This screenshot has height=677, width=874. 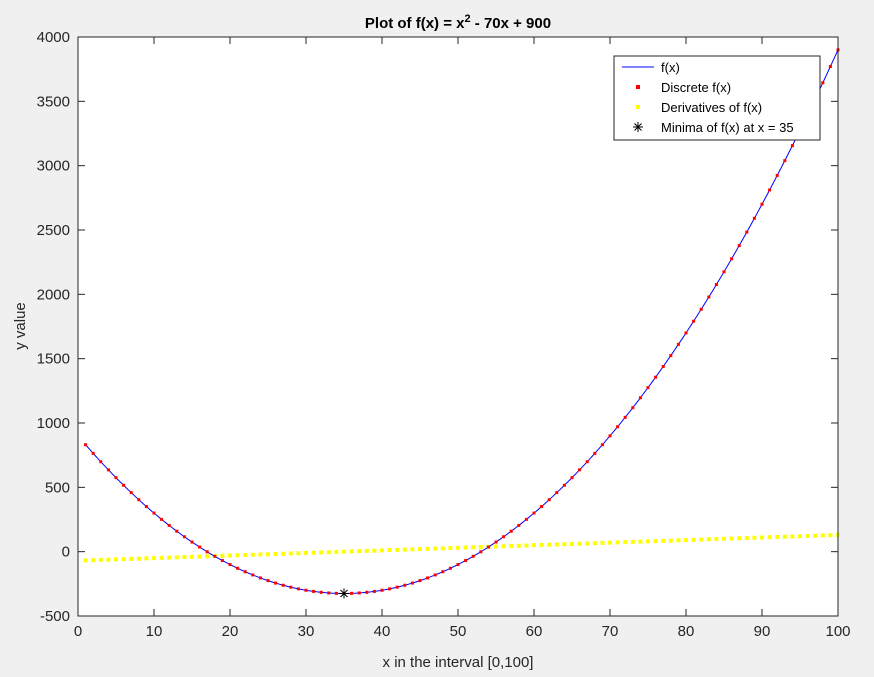 What do you see at coordinates (57, 487) in the screenshot?
I see `y-tick-label: 500` at bounding box center [57, 487].